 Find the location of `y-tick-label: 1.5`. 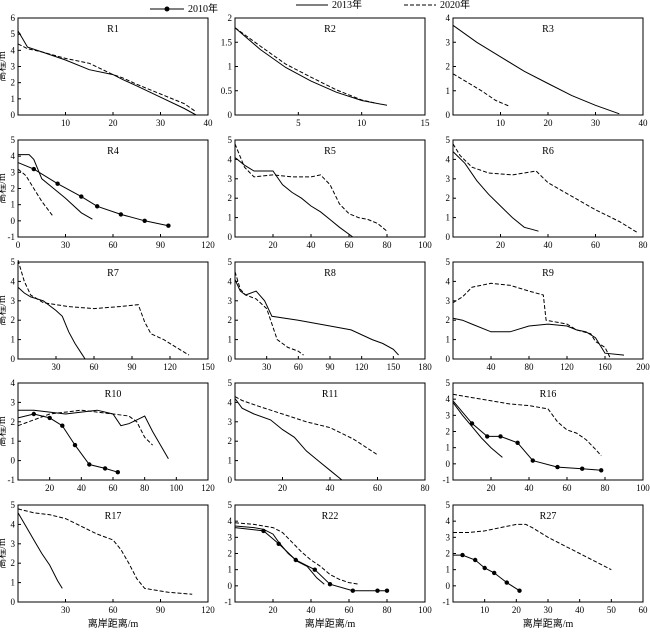

y-tick-label: 1.5 is located at coordinates (227, 42).